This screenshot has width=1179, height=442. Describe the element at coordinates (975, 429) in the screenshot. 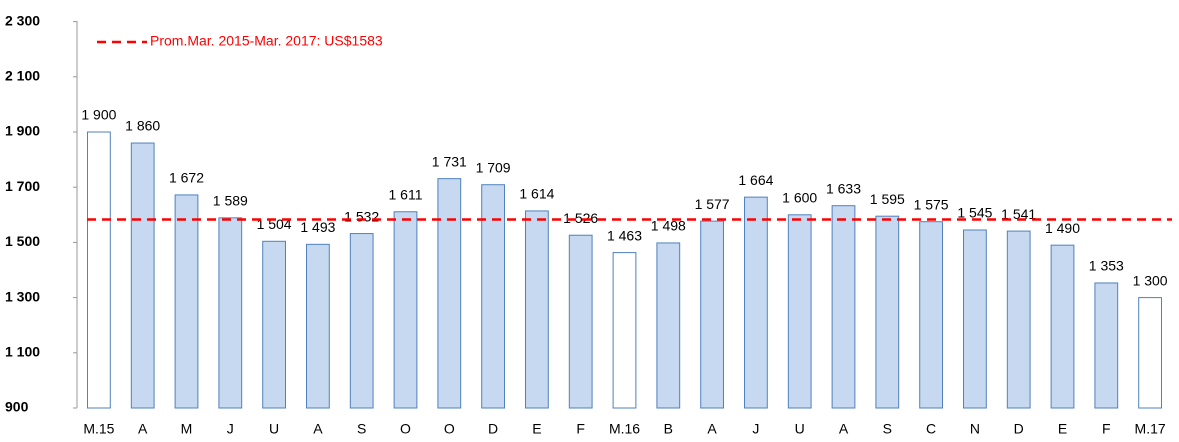

I see `x-tick-label: N` at that location.